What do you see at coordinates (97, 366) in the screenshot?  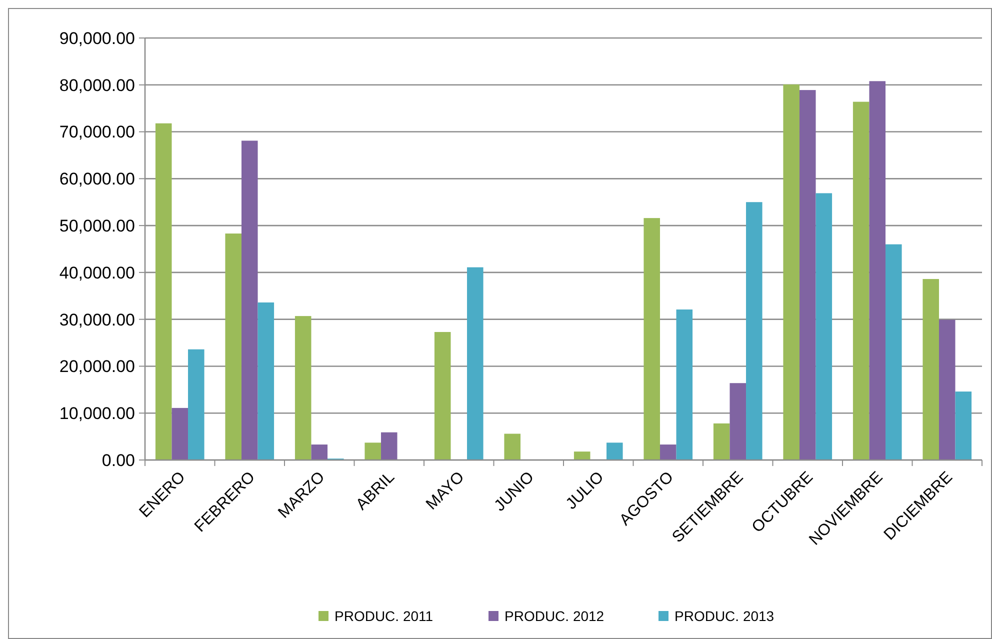 I see `y-tick-label: 20,000.00` at bounding box center [97, 366].